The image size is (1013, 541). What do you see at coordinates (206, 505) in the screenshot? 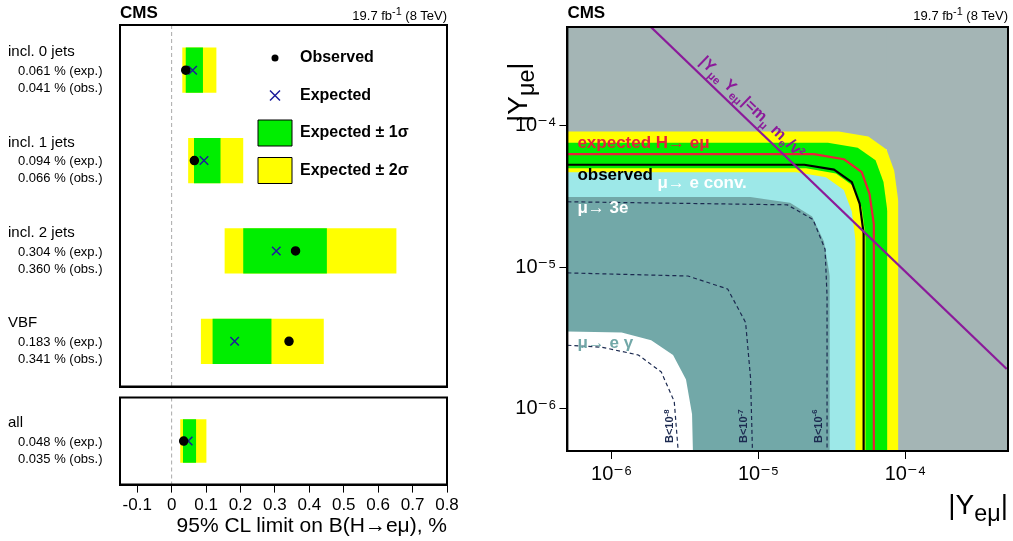
I see `x-tick-label: 0.1` at bounding box center [206, 505].